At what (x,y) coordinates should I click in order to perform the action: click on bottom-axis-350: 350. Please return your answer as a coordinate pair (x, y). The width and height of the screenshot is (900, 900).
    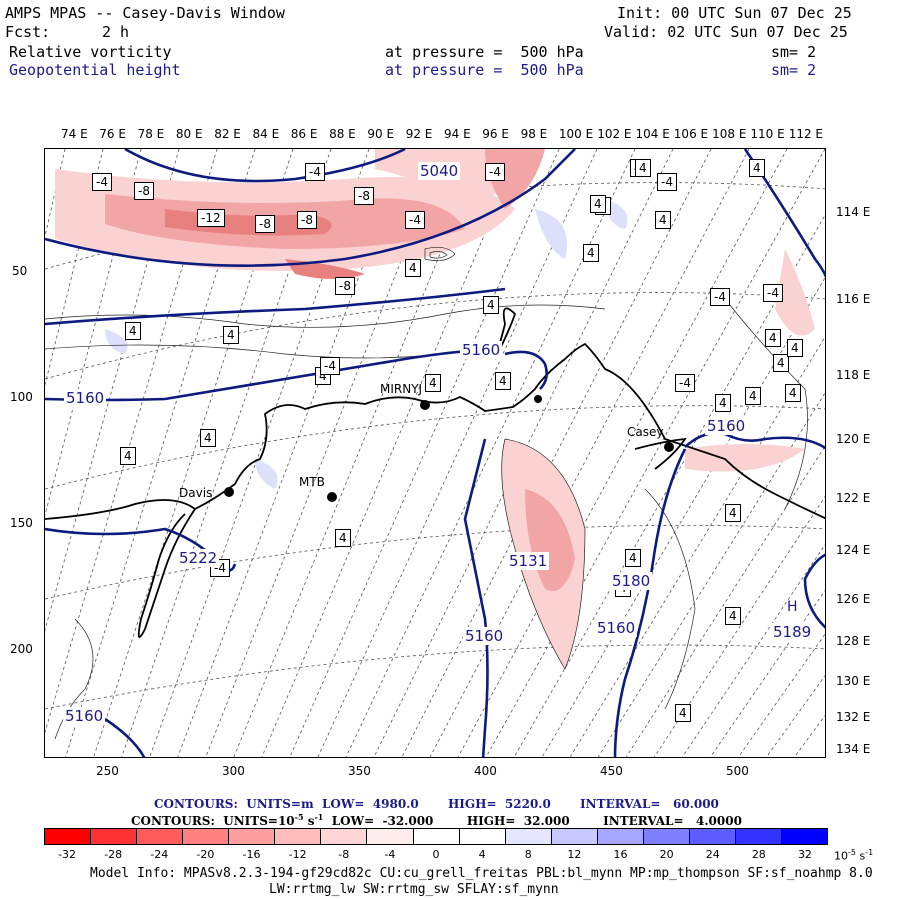
    Looking at the image, I should click on (359, 771).